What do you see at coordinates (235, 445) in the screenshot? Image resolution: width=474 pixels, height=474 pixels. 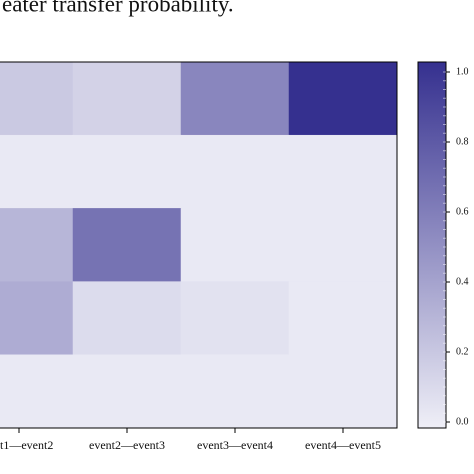 I see `x-tick-label: event3—event4` at bounding box center [235, 445].